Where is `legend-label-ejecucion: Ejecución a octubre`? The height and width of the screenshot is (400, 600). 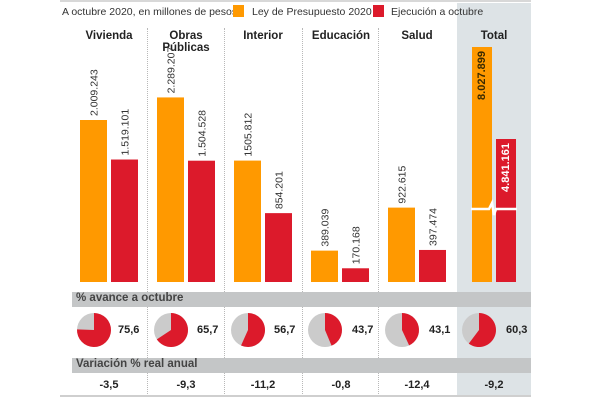
legend-label-ejecucion: Ejecución a octubre is located at coordinates (437, 12).